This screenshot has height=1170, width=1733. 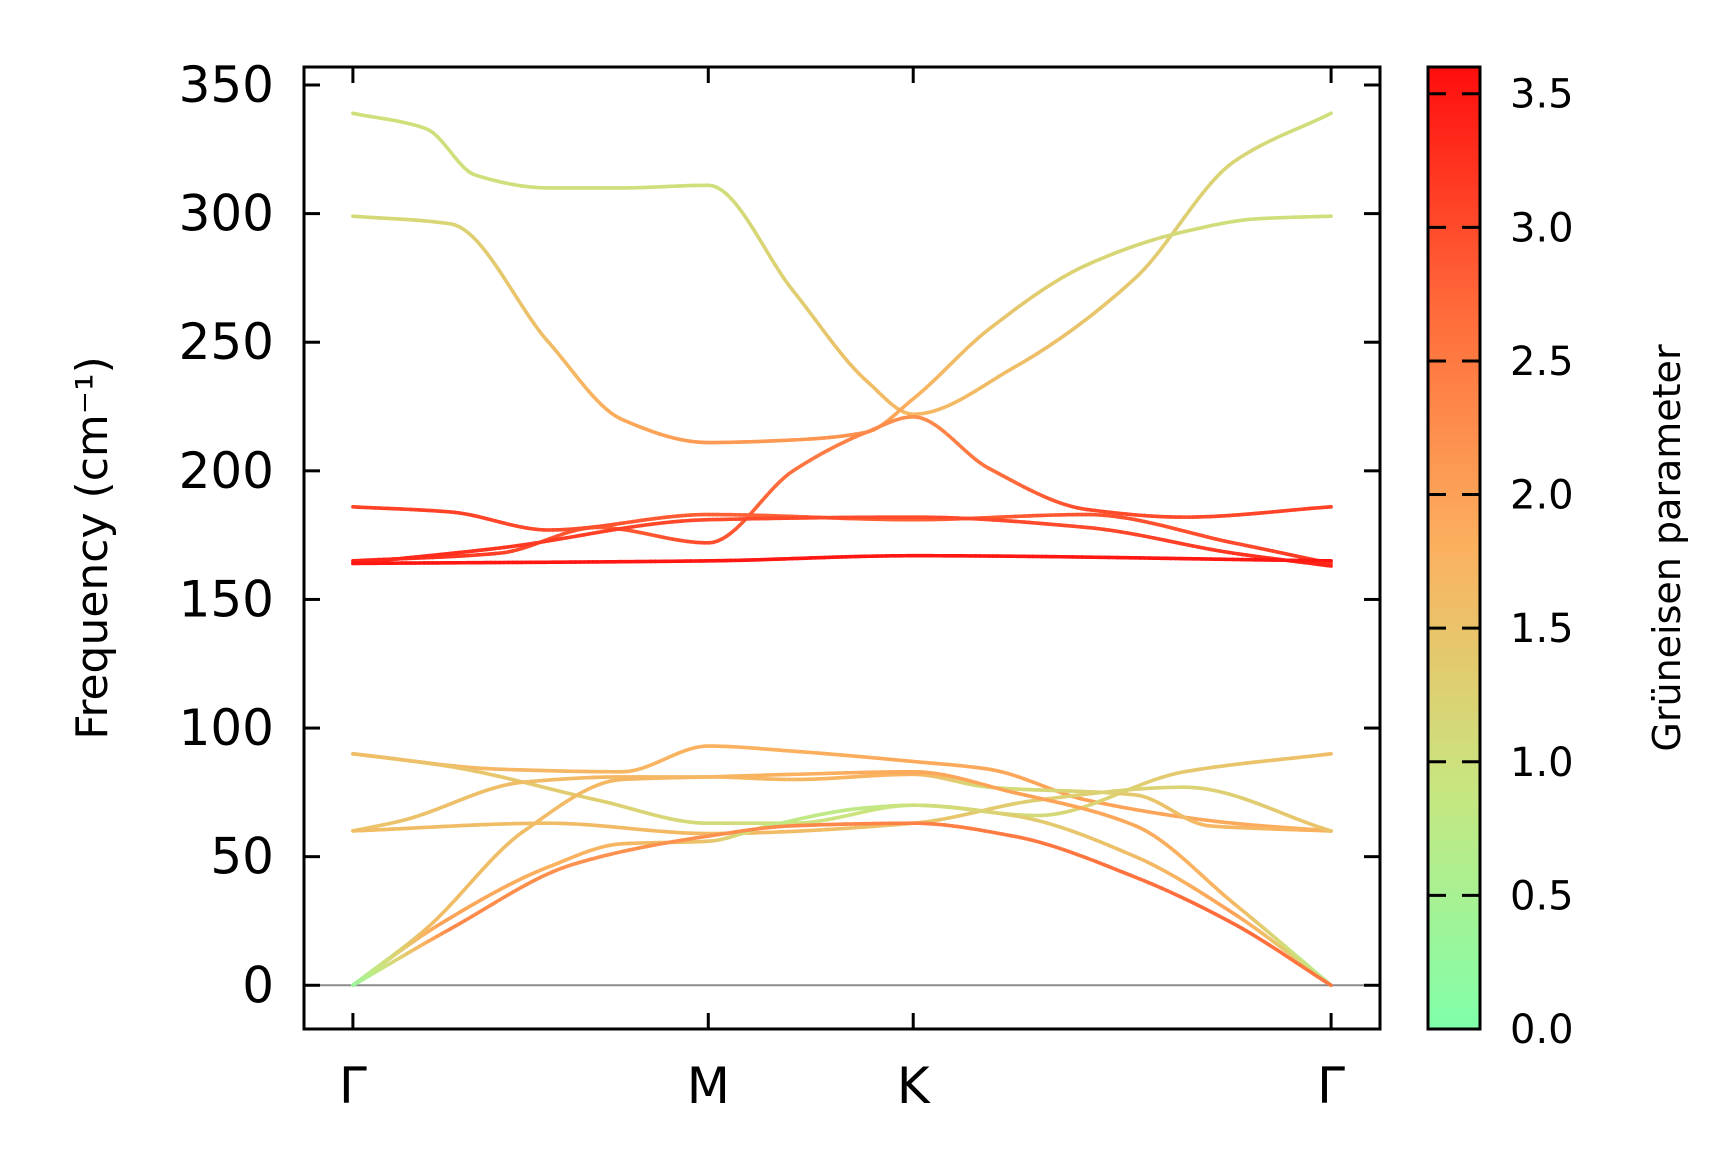 I want to click on colorbar-tick-label: 0.0, so click(x=1542, y=1030).